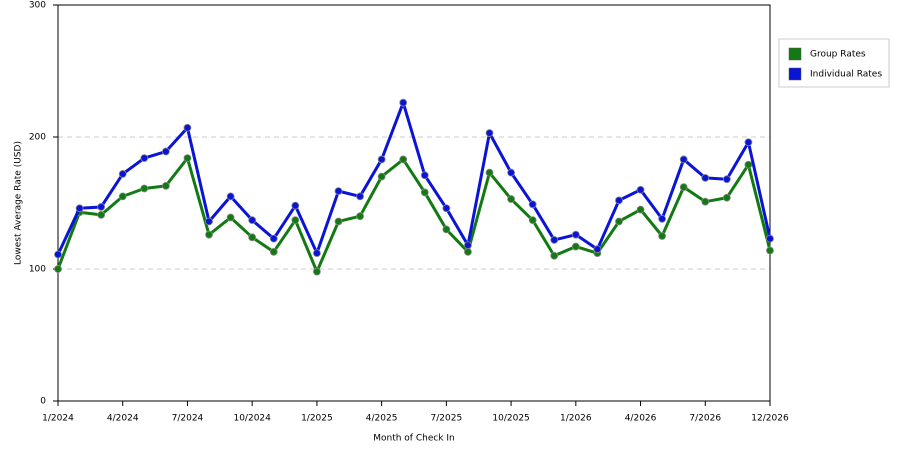 This screenshot has width=900, height=450. I want to click on x-tick-label: 7/2024, so click(188, 419).